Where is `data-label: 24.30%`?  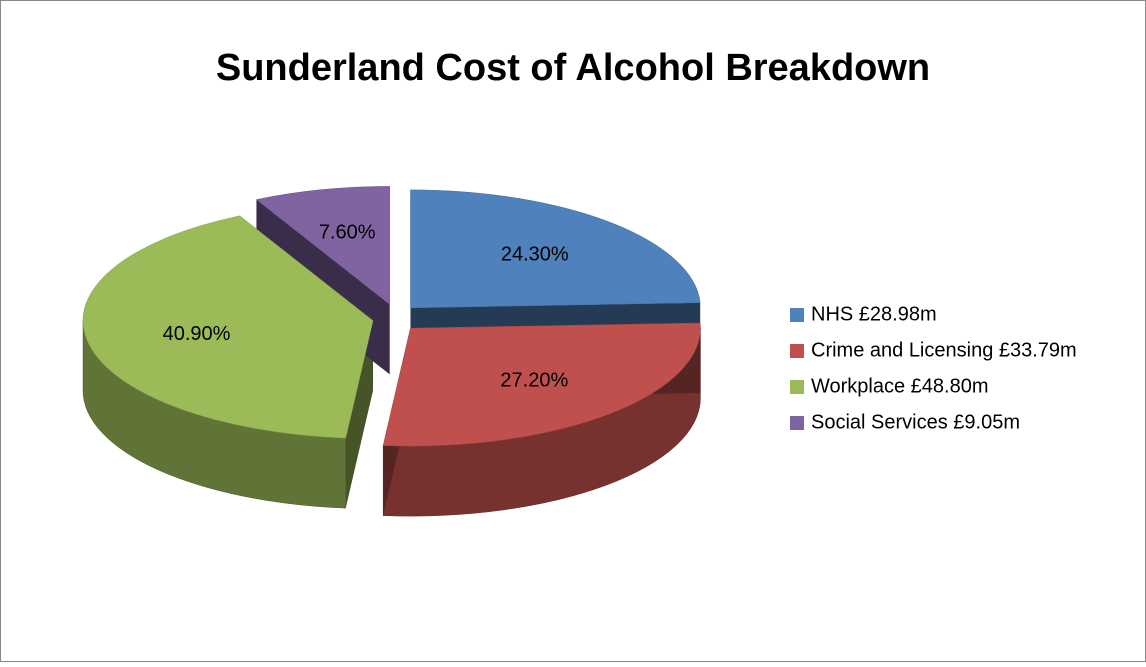 data-label: 24.30% is located at coordinates (535, 254).